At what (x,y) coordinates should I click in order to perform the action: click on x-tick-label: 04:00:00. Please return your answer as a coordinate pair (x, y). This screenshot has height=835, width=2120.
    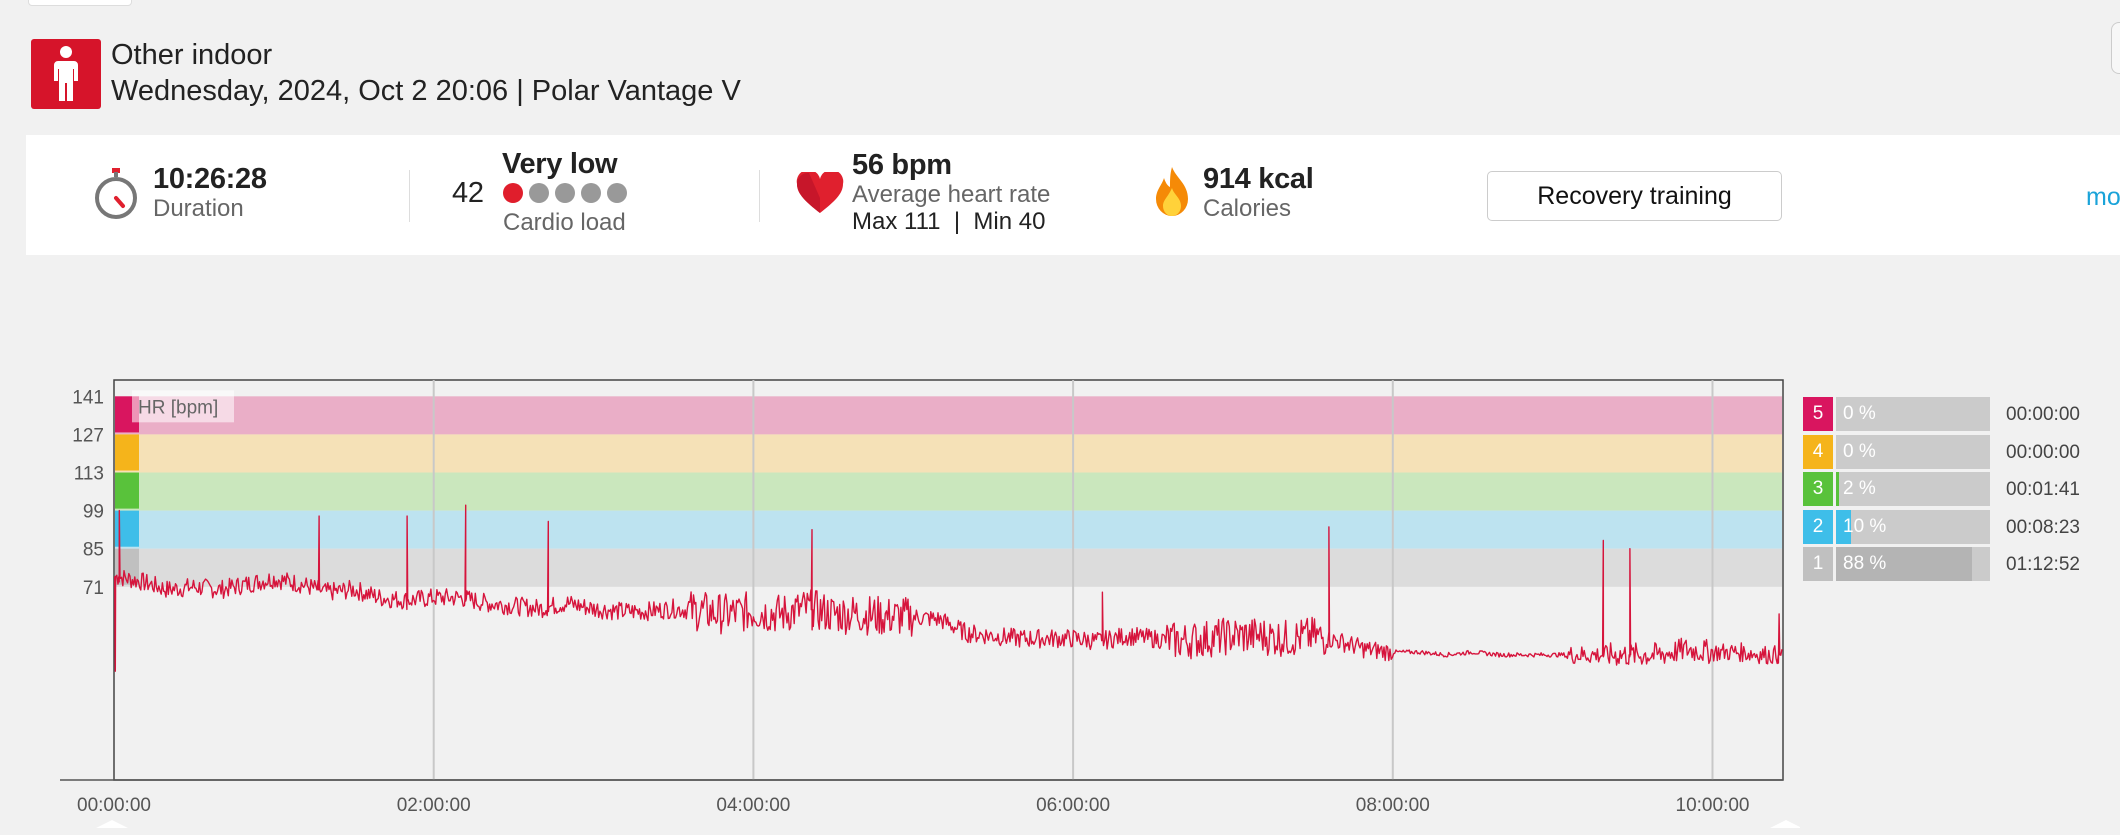
    Looking at the image, I should click on (753, 805).